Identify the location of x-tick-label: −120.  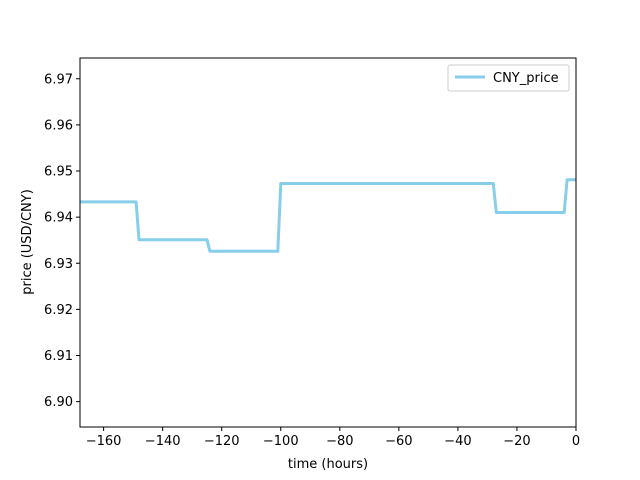
(222, 441).